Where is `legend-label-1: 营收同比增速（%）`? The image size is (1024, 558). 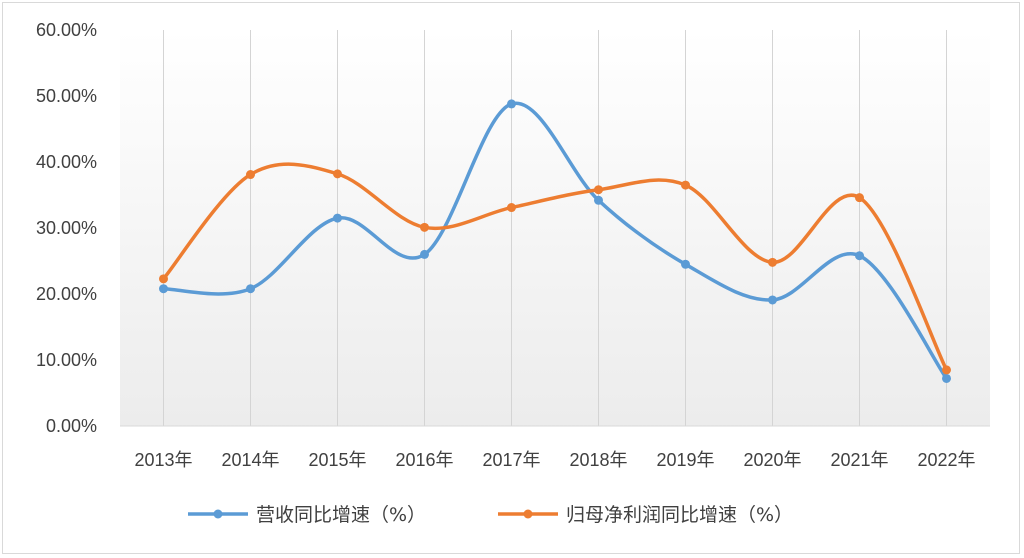 legend-label-1: 营收同比增速（%） is located at coordinates (341, 515).